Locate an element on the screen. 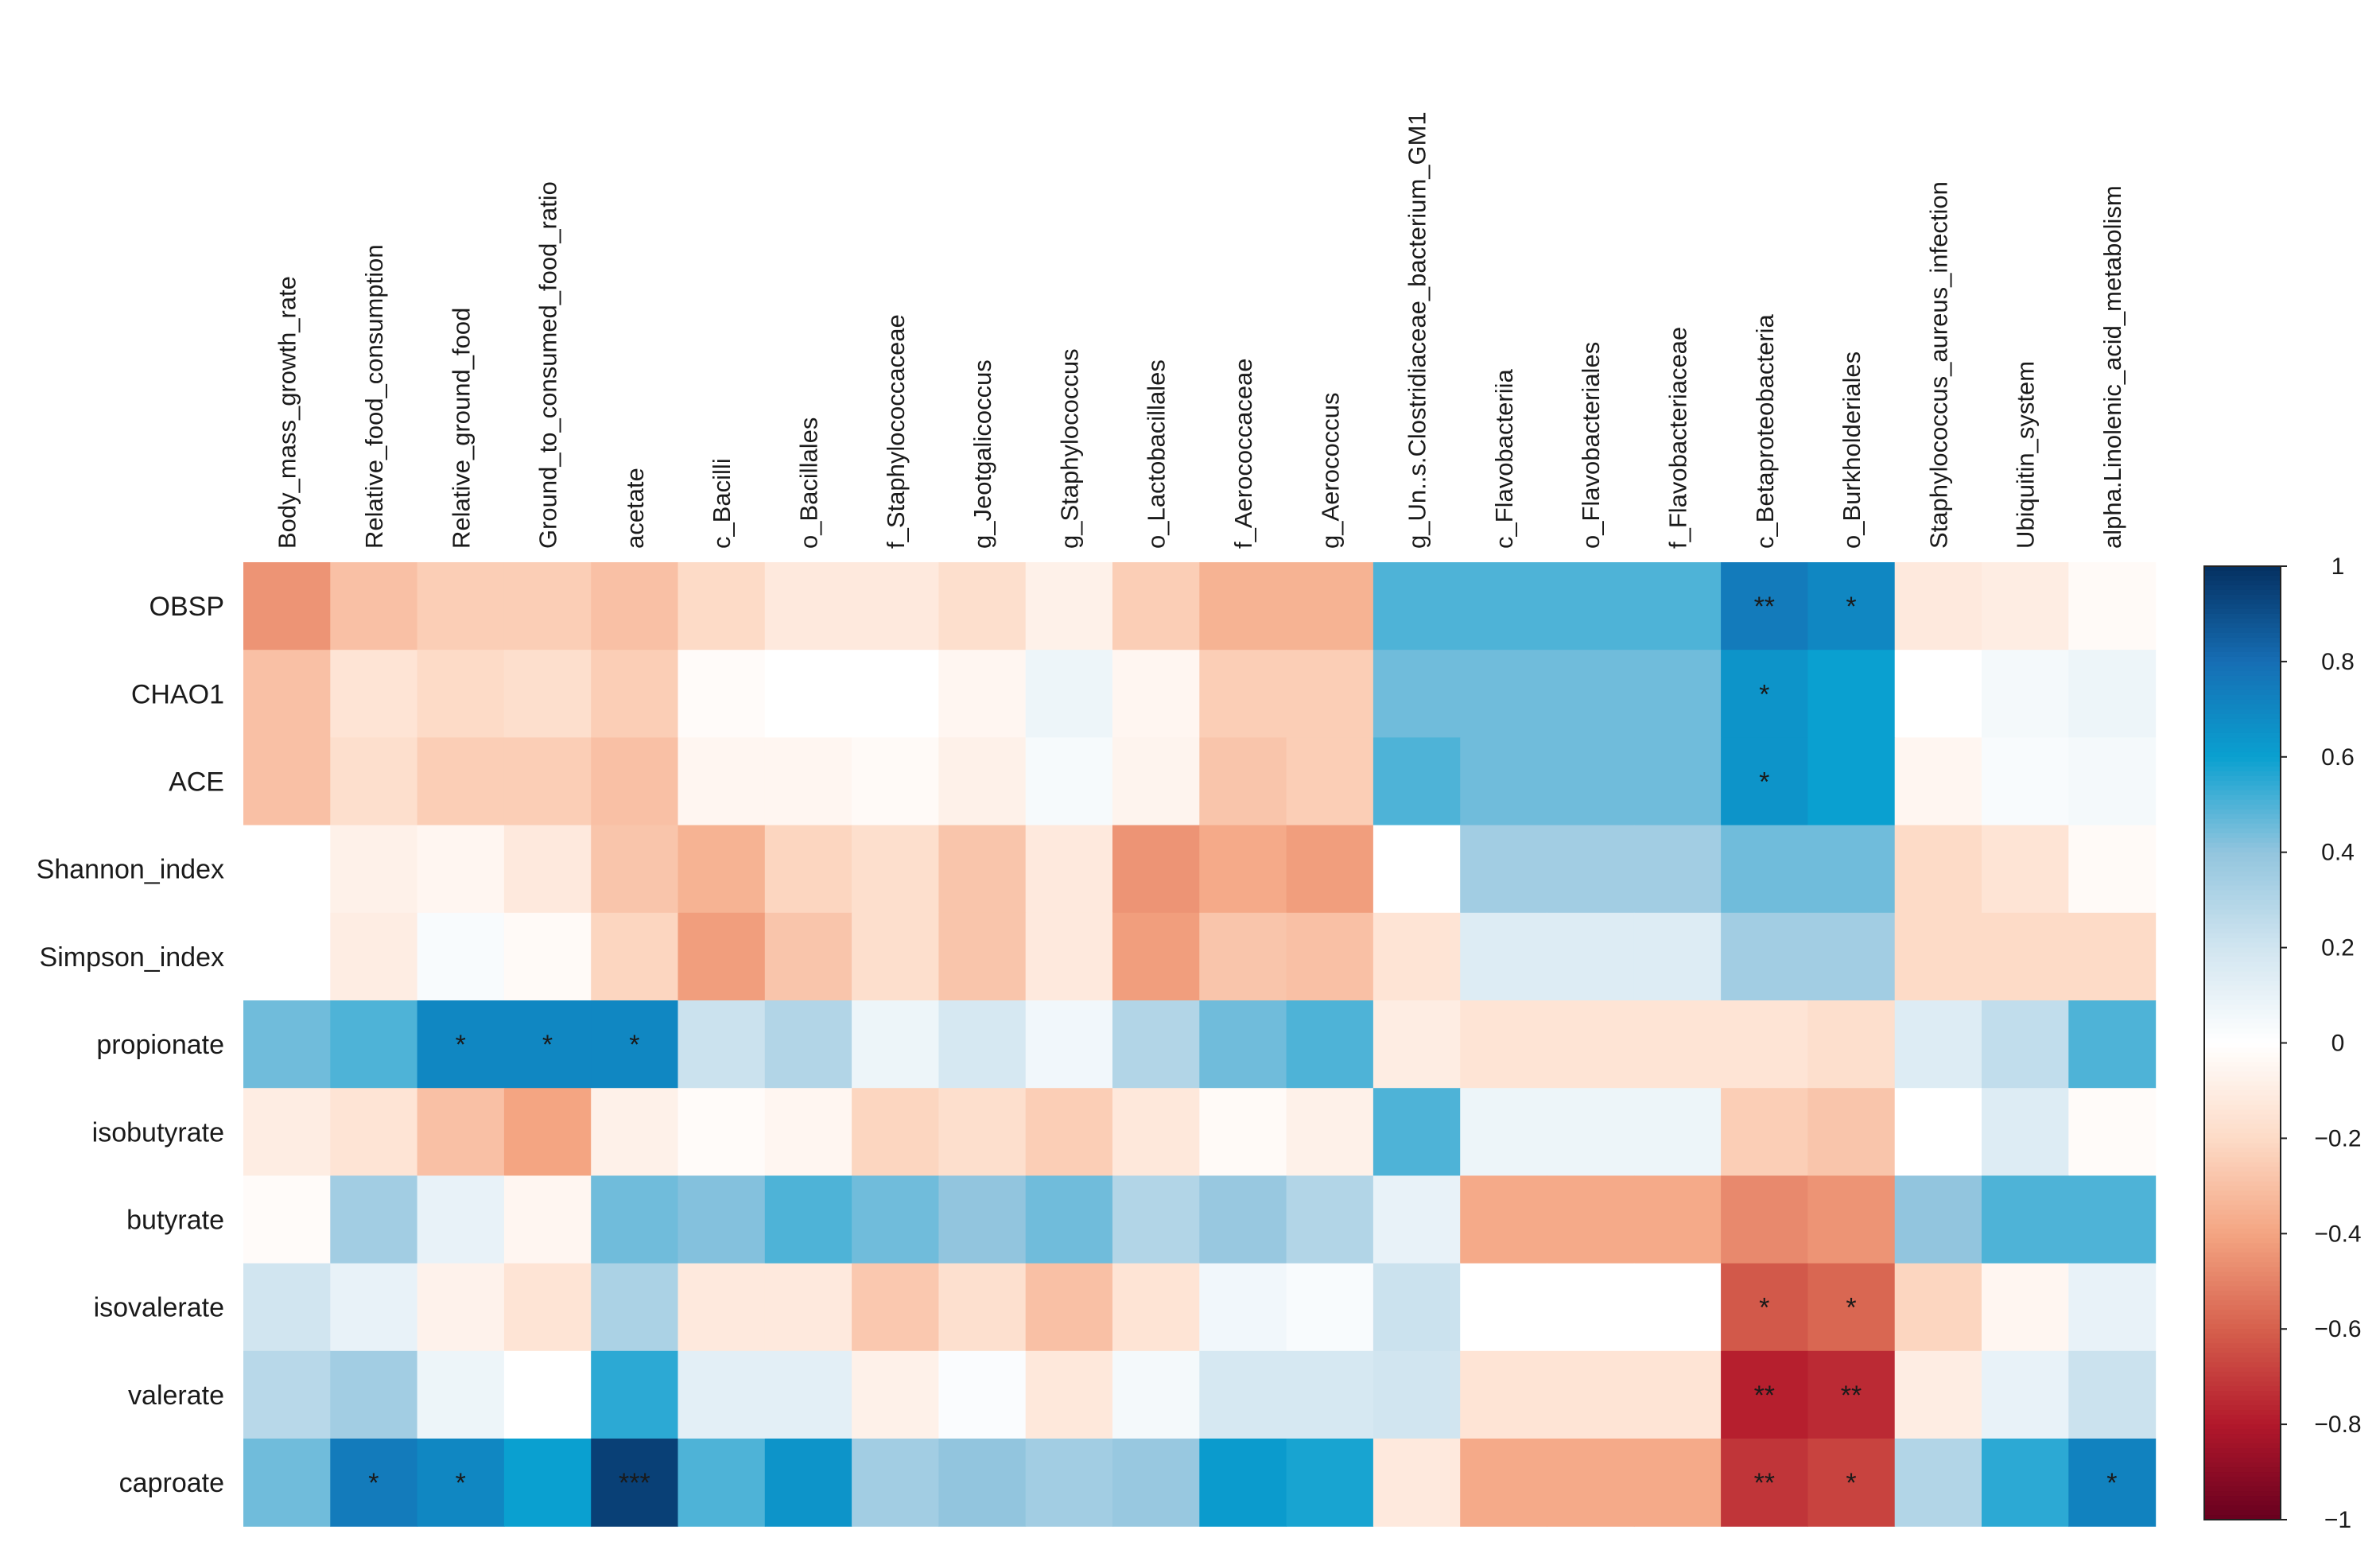 This screenshot has width=2380, height=1565. significance-marker: ** is located at coordinates (1764, 1396).